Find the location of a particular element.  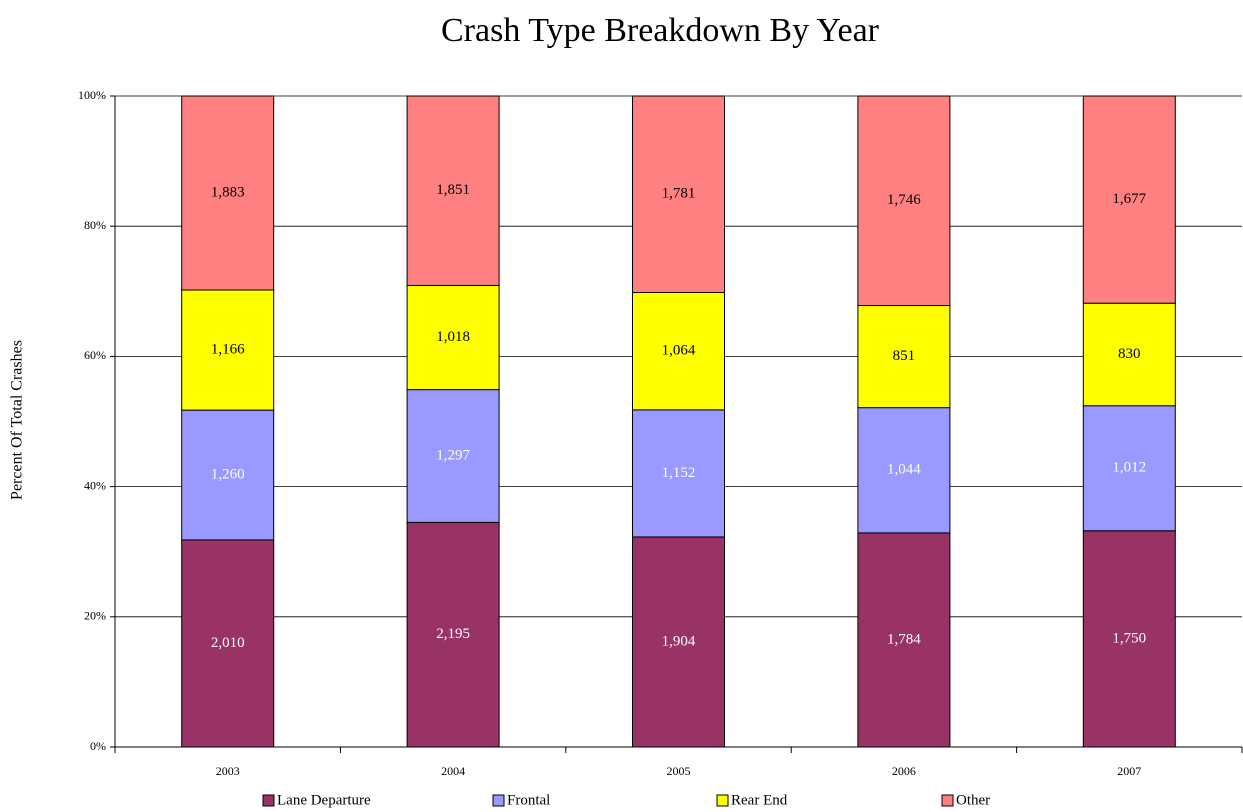

legend-text: Other is located at coordinates (973, 800).